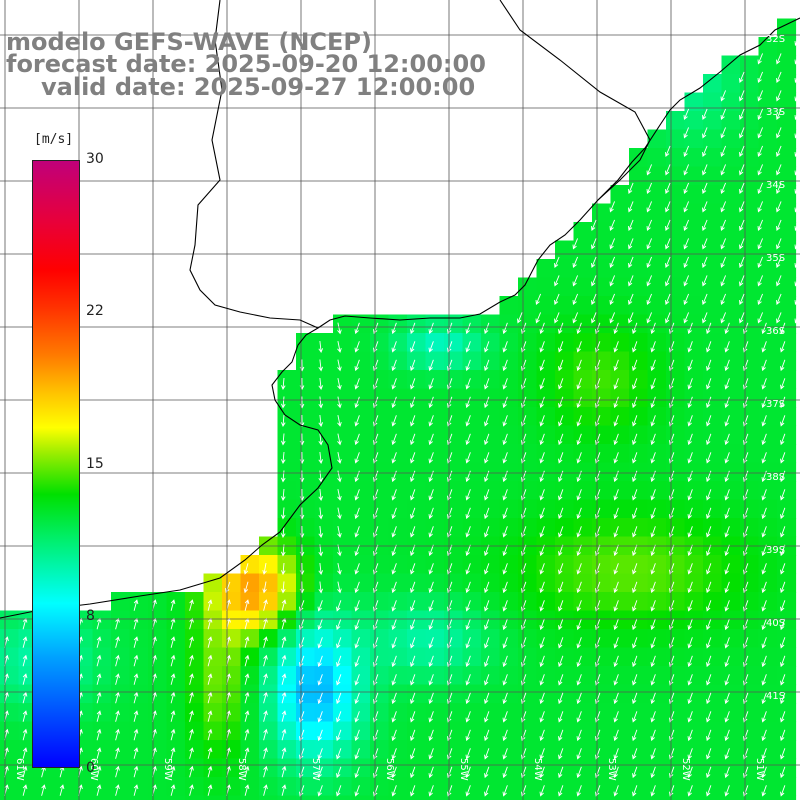 The height and width of the screenshot is (800, 800). What do you see at coordinates (775, 477) in the screenshot?
I see `lat-label-38S: 38S` at bounding box center [775, 477].